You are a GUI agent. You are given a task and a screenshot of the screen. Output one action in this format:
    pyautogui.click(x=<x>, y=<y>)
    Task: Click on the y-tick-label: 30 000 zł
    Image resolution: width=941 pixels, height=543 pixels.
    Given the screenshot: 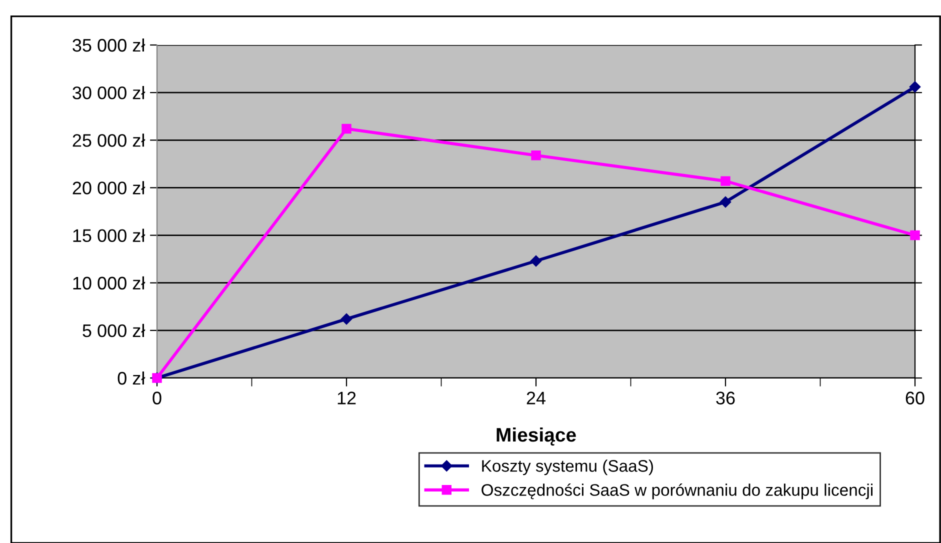 What is the action you would take?
    pyautogui.click(x=109, y=93)
    